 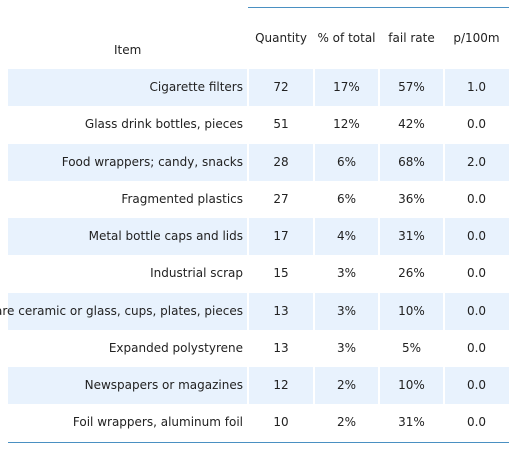 I want to click on cell-item: Foil wrappers, aluminum foil, so click(x=121, y=422).